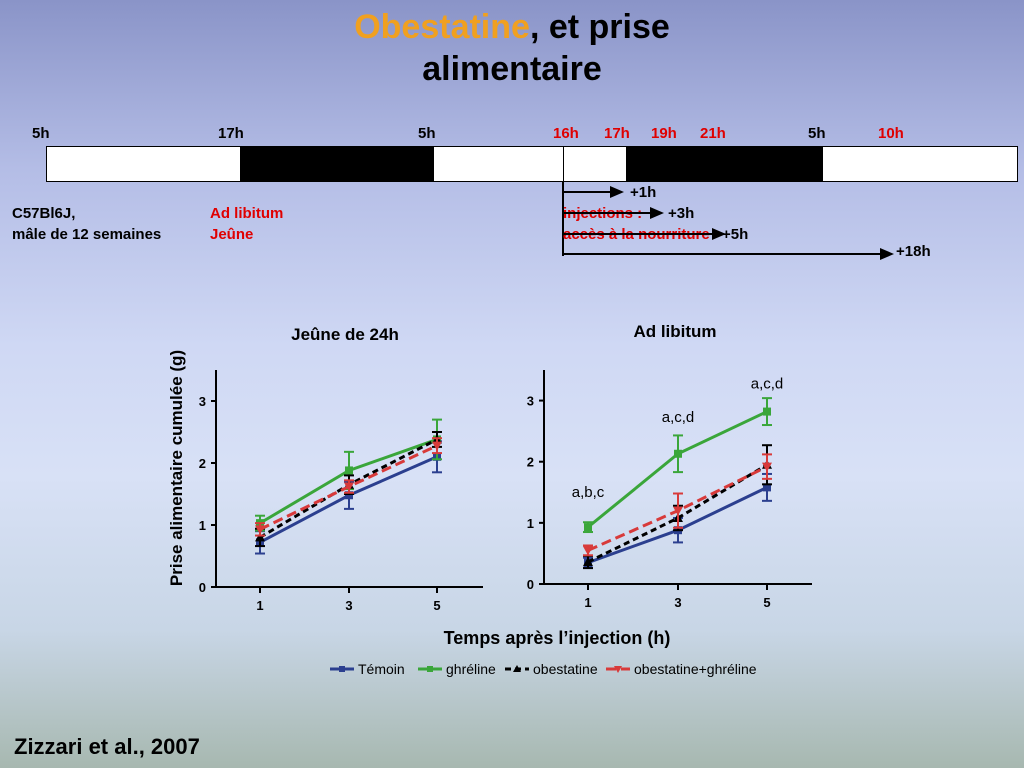  What do you see at coordinates (643, 192) in the screenshot?
I see `arrow-1h-label: +1h` at bounding box center [643, 192].